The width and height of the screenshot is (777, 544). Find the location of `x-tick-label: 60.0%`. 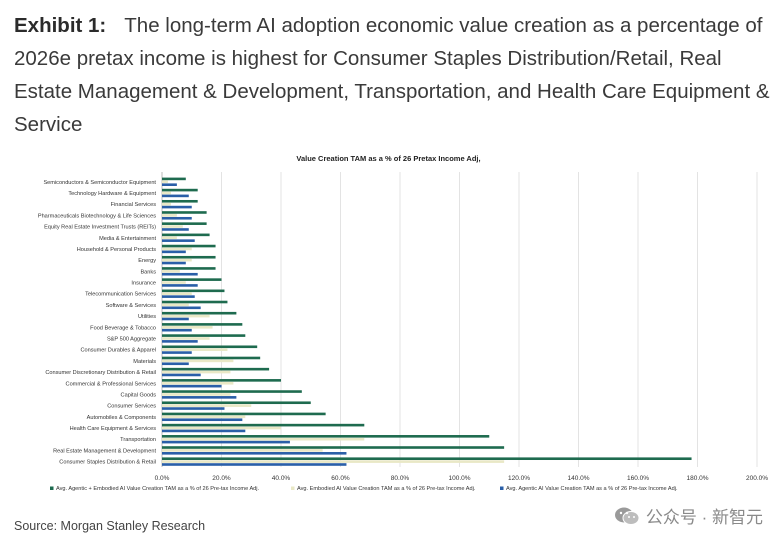

x-tick-label: 60.0% is located at coordinates (340, 478).